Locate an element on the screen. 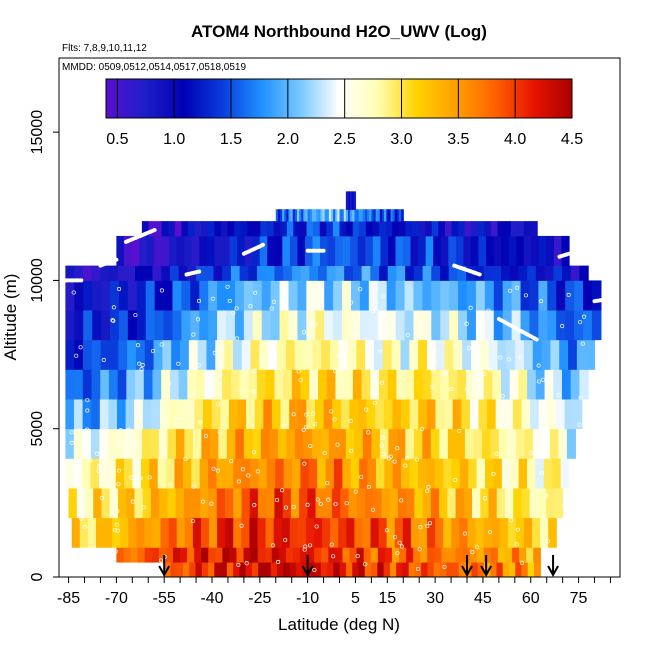  y-axis: 0 5000 10000 15000 is located at coordinates (44, 345).